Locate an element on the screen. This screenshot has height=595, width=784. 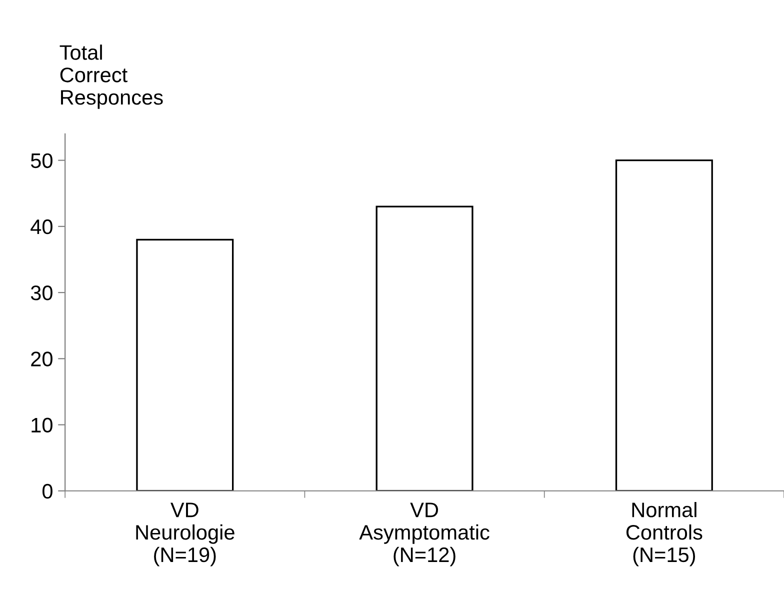
y-axis-title: Total Correct Responces is located at coordinates (111, 76).